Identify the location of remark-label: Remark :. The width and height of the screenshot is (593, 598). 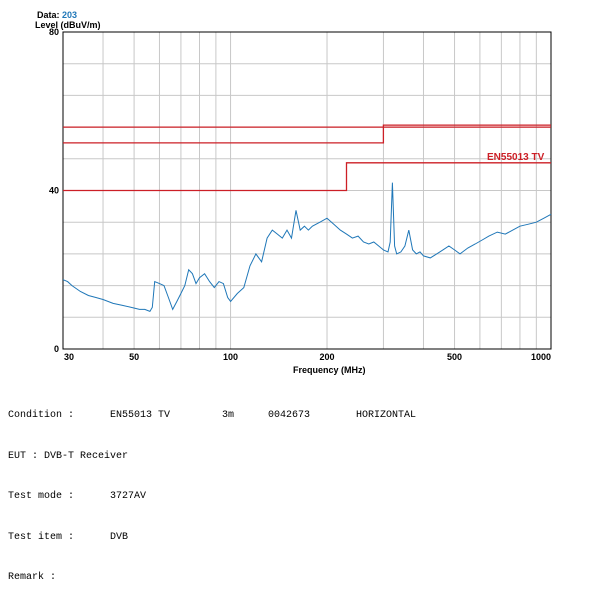
(32, 577).